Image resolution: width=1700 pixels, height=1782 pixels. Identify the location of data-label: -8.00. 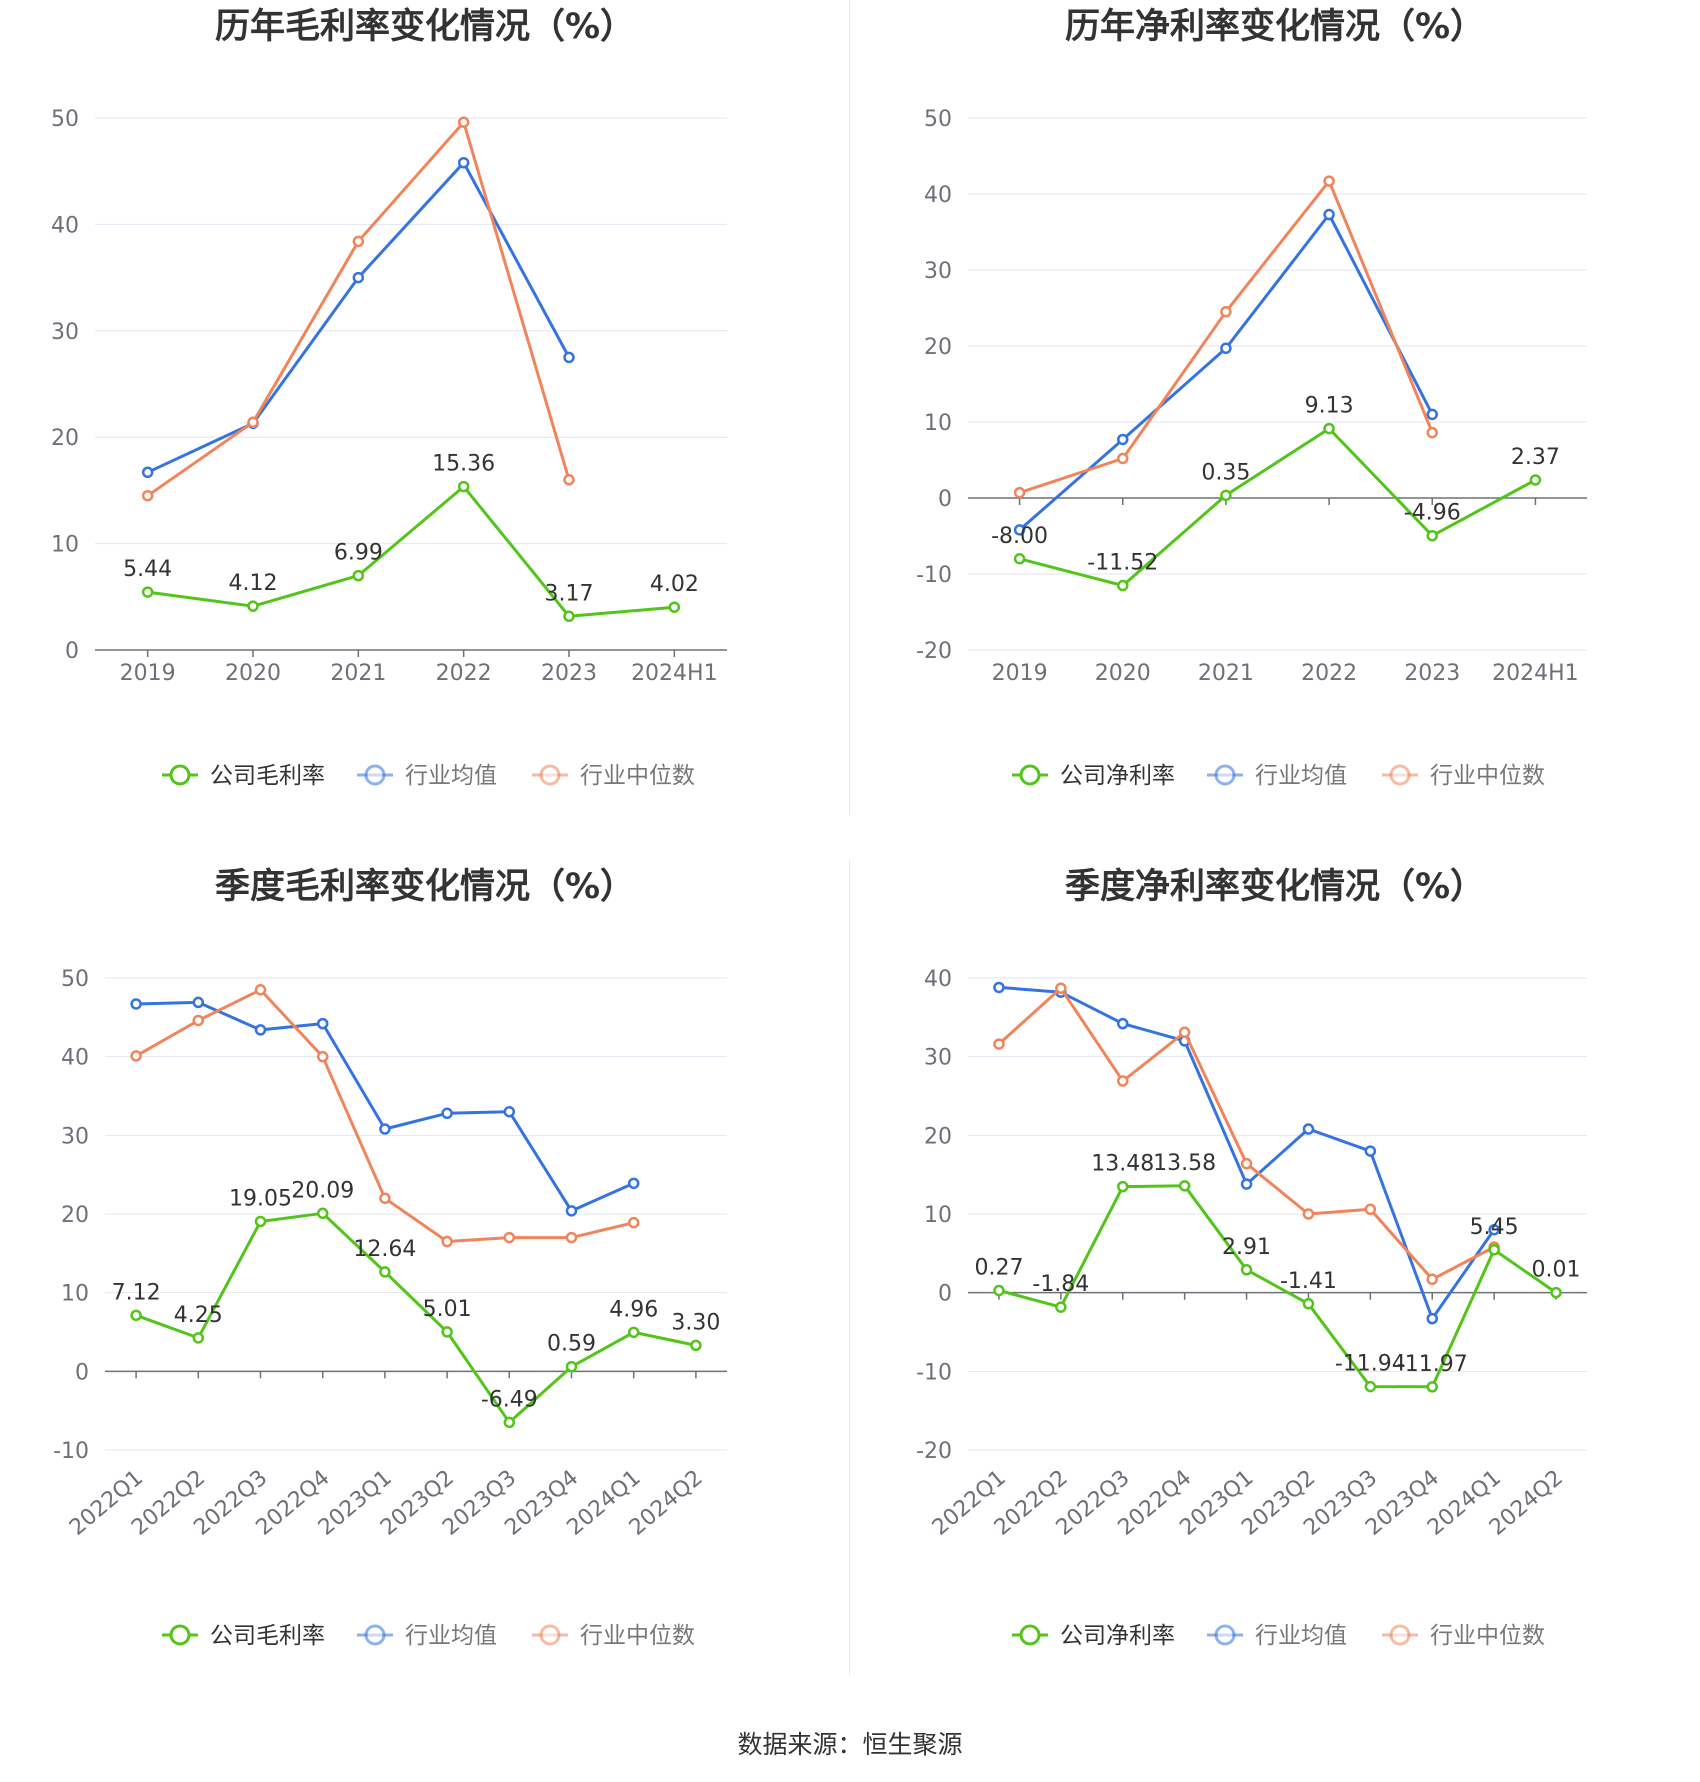
(1019, 536).